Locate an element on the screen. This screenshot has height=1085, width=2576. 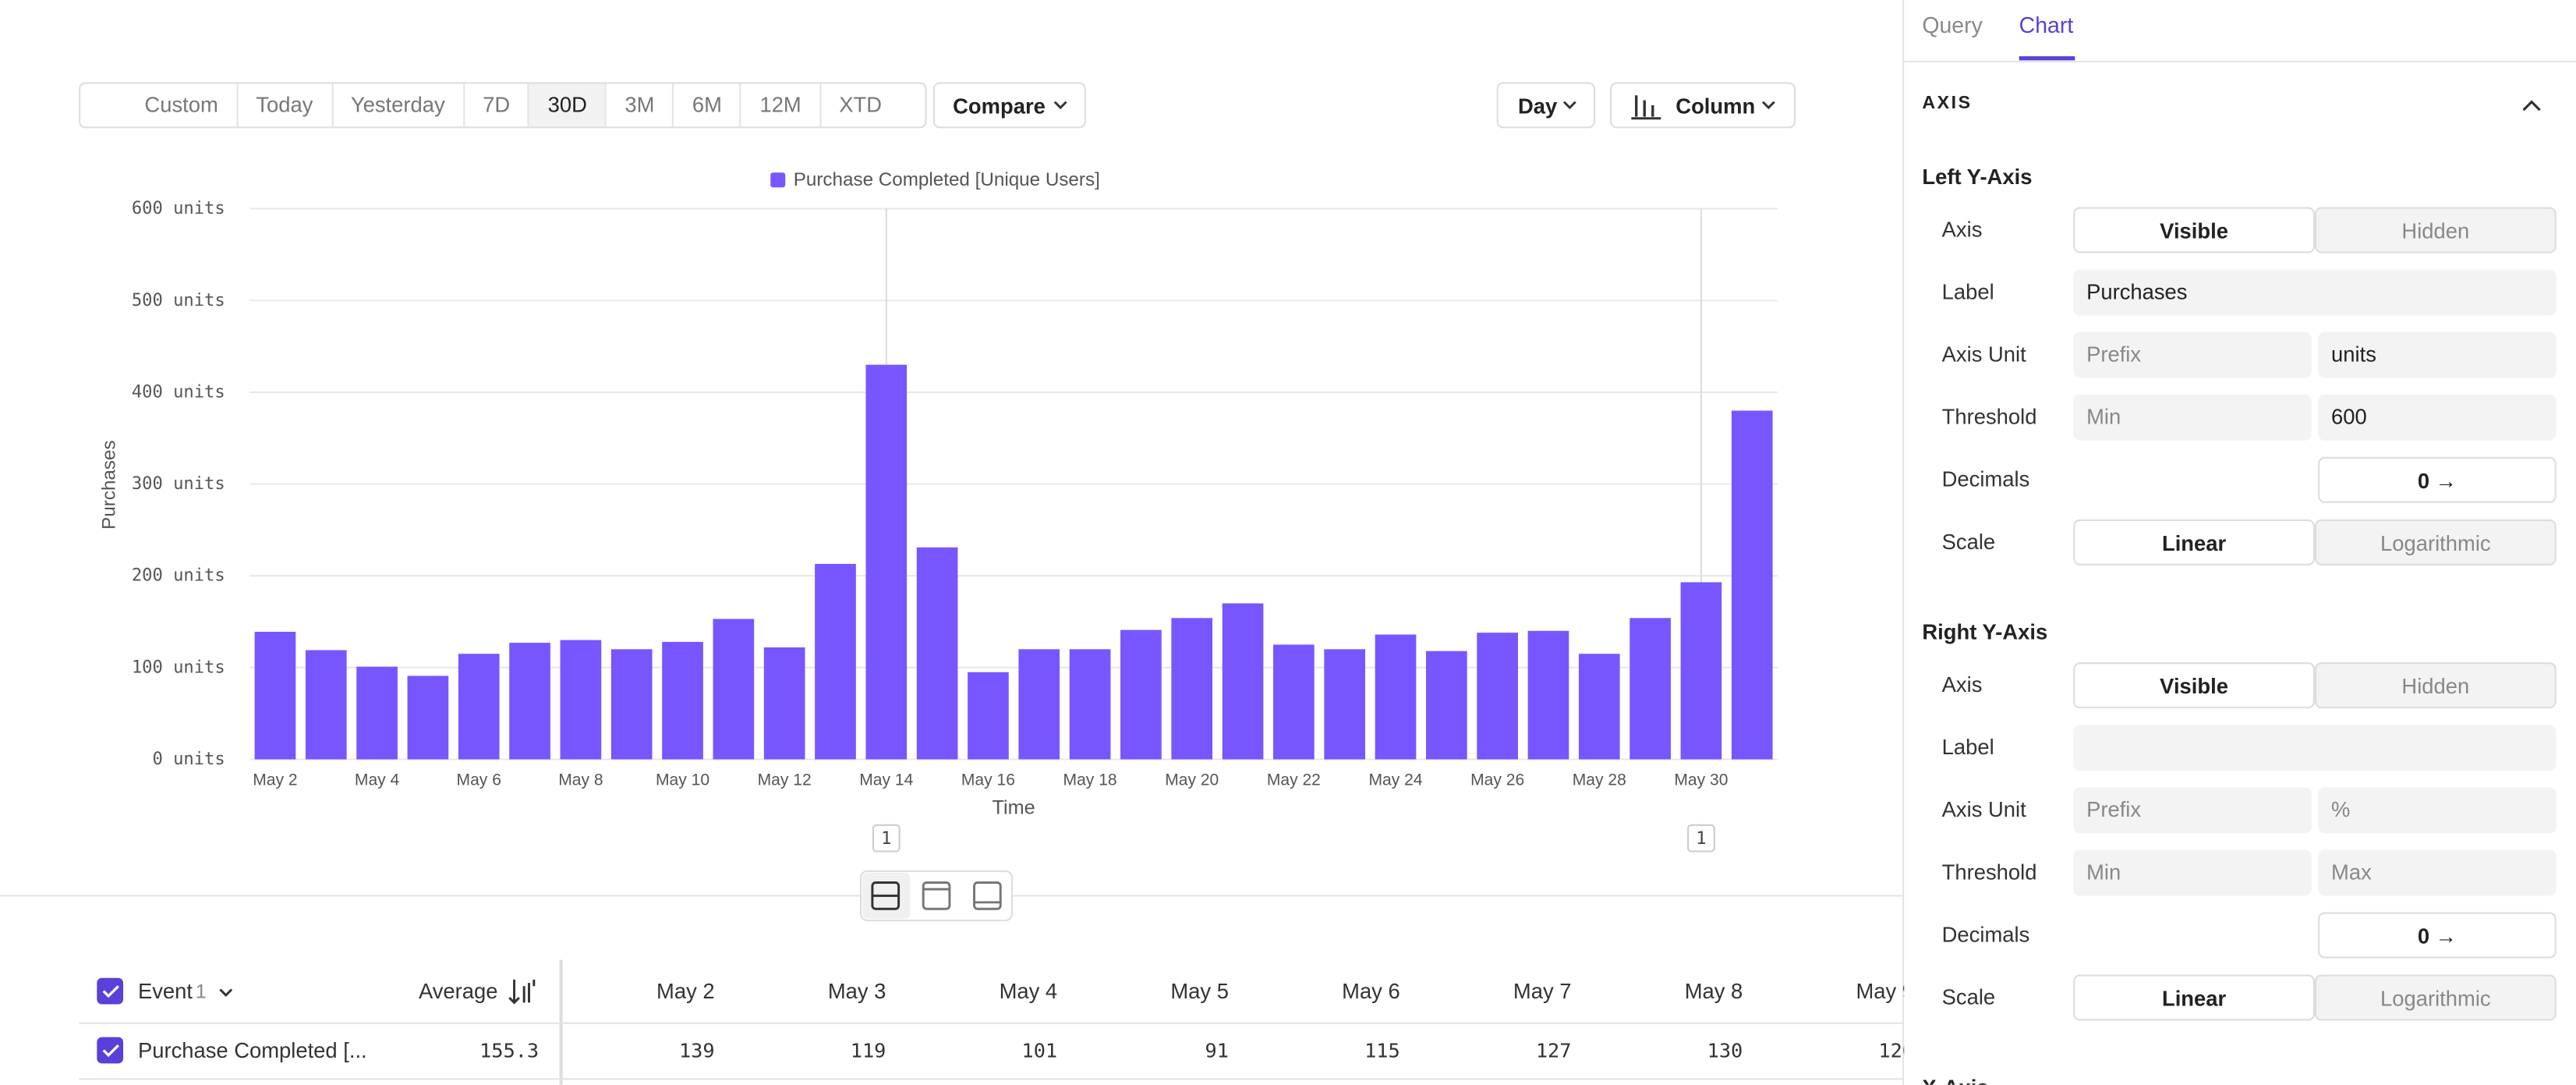
y-tick-label: 0 units is located at coordinates (188, 759).